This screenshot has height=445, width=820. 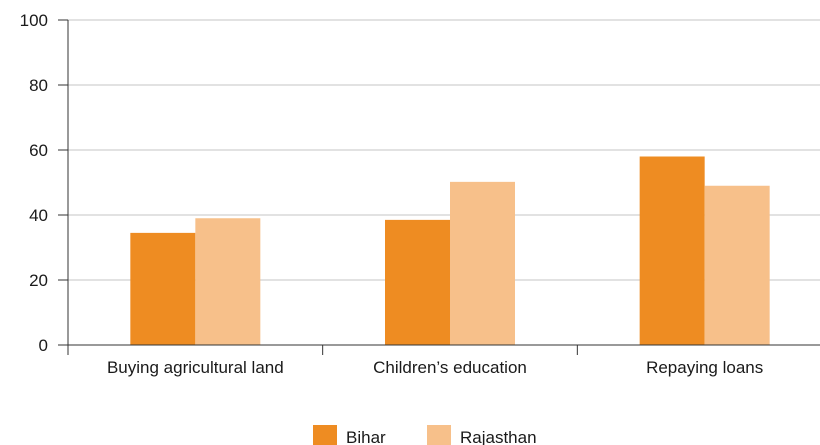 What do you see at coordinates (43, 345) in the screenshot?
I see `y-tick-label: 0` at bounding box center [43, 345].